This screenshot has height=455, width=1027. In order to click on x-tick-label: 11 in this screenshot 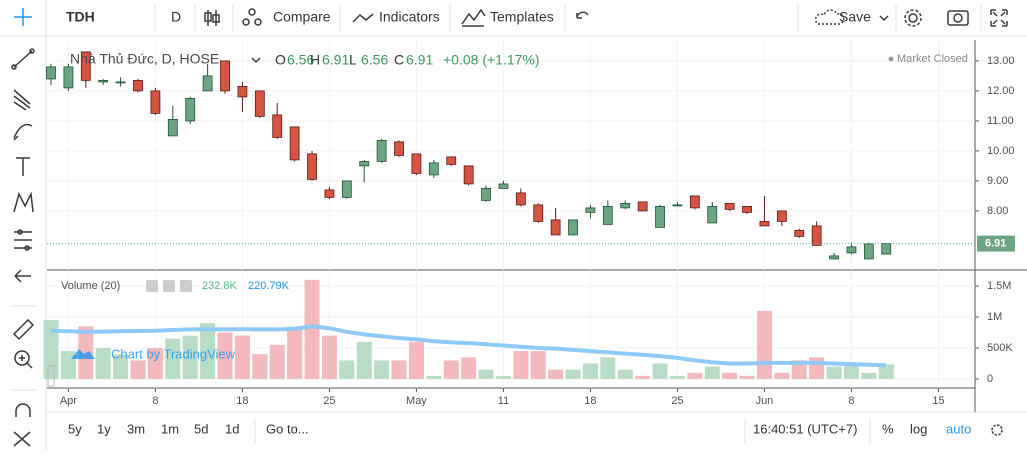, I will do `click(503, 401)`.